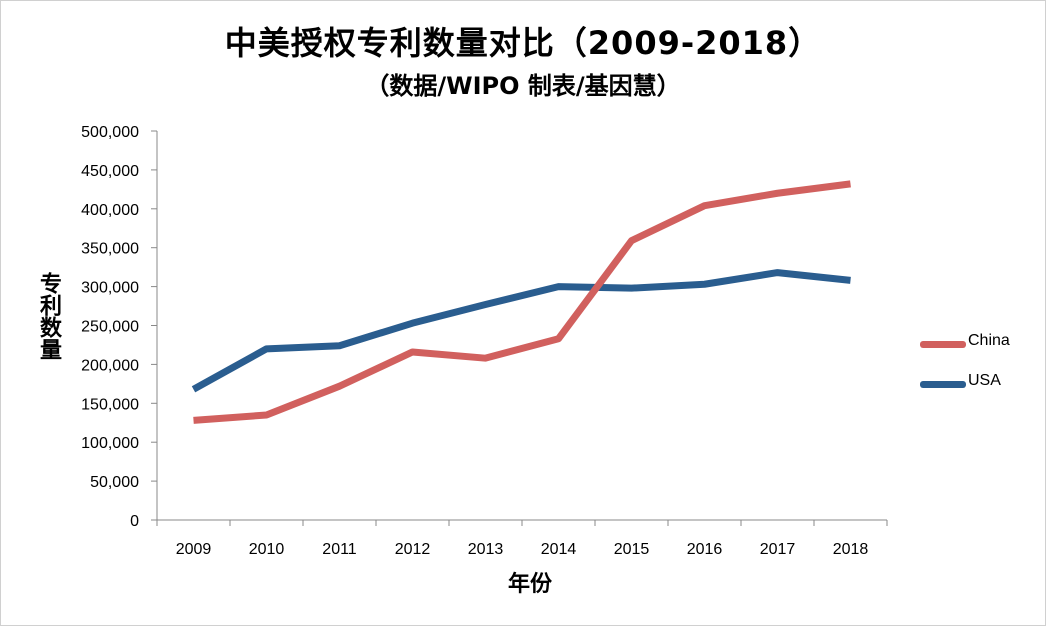  What do you see at coordinates (851, 549) in the screenshot?
I see `x-tick-label: 2018` at bounding box center [851, 549].